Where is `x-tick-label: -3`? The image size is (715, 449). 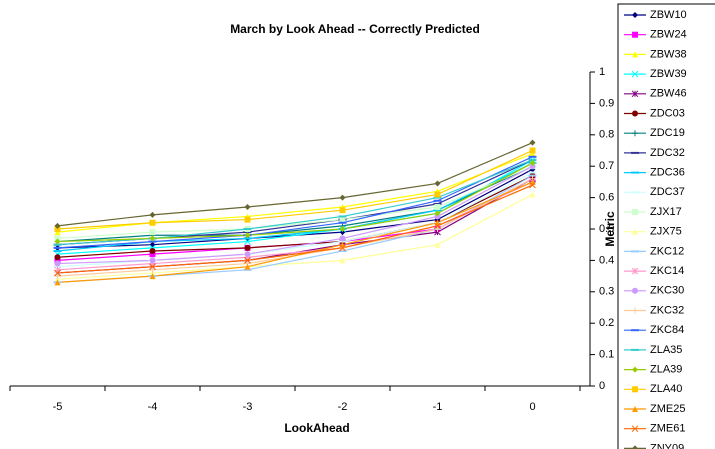 x-tick-label: -3 is located at coordinates (248, 407).